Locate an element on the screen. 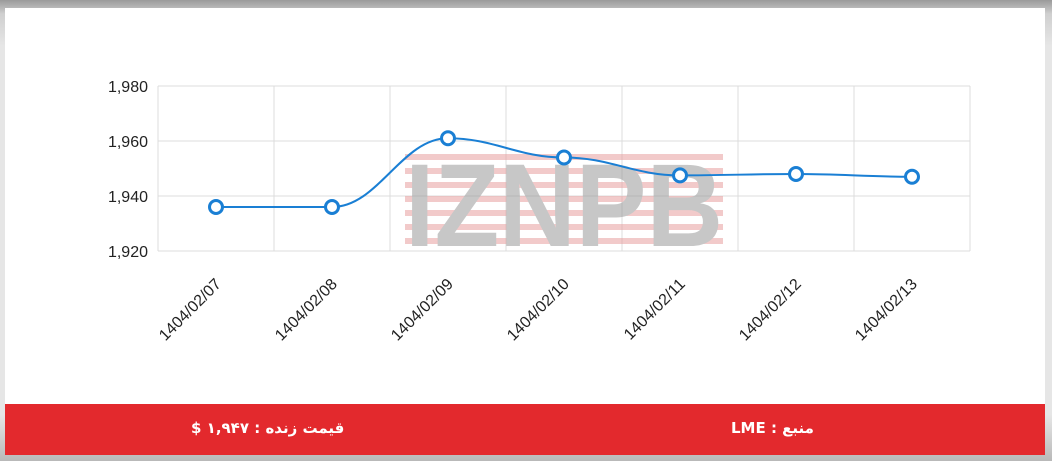 Image resolution: width=1052 pixels, height=461 pixels. x-tick-label: 1404/02/09 is located at coordinates (422, 310).